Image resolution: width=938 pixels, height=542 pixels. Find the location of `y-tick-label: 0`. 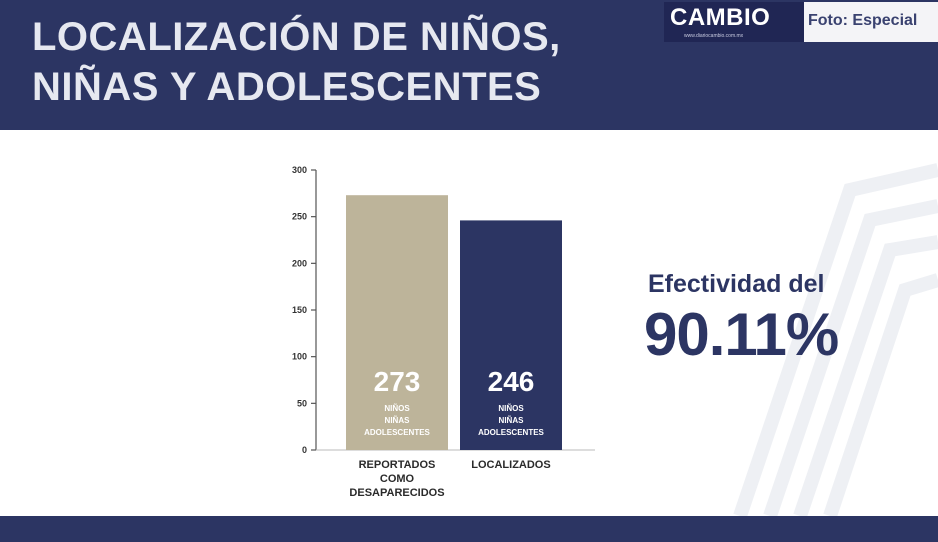

y-tick-label: 0 is located at coordinates (304, 450).